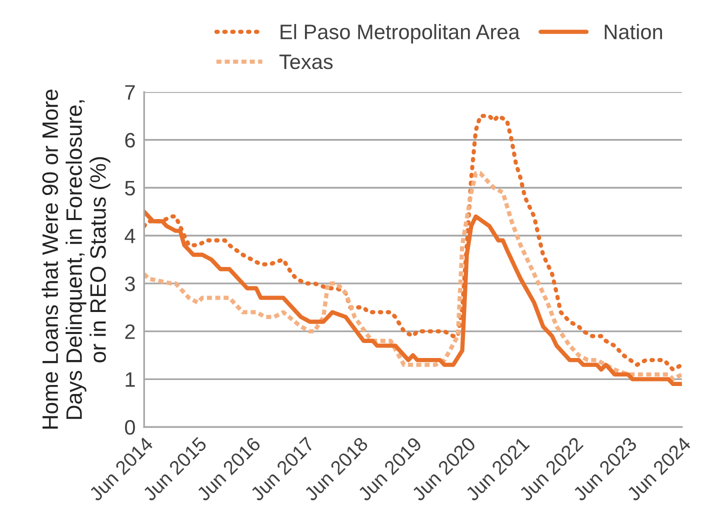 The width and height of the screenshot is (703, 517). What do you see at coordinates (129, 284) in the screenshot?
I see `y-tick-label: 3` at bounding box center [129, 284].